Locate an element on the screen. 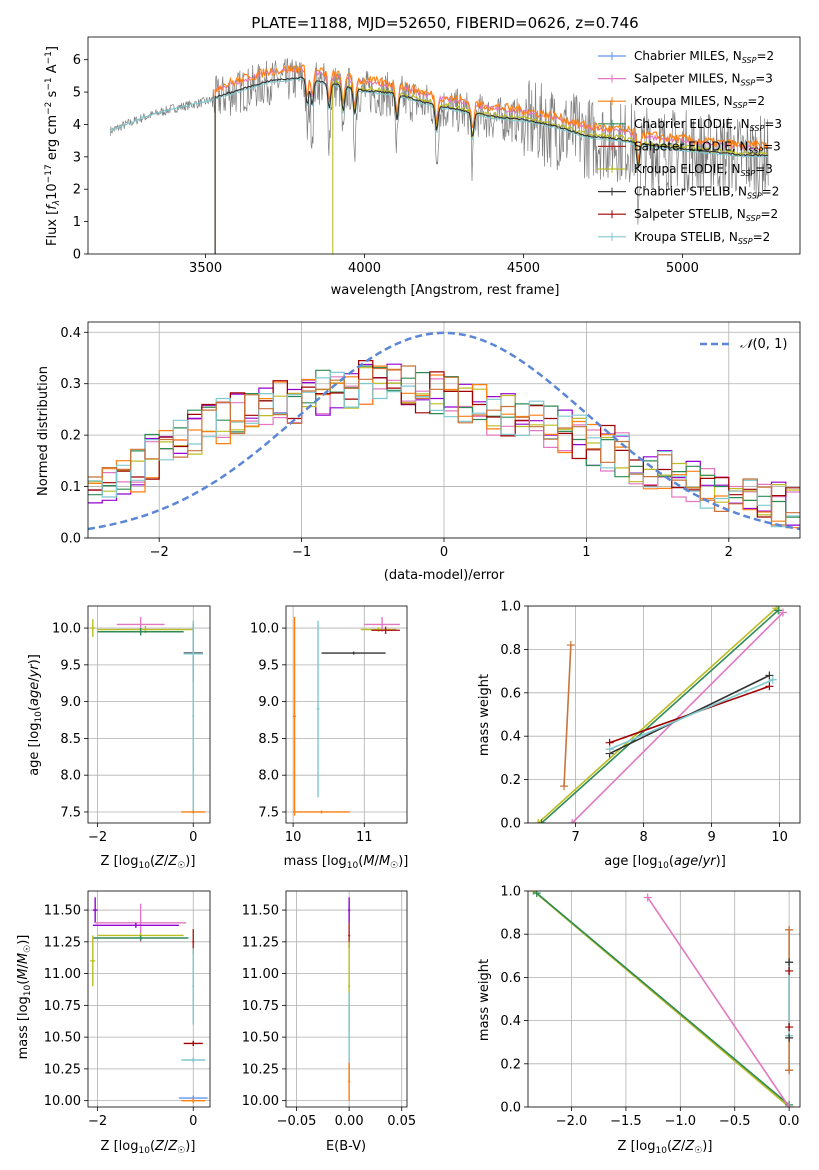 The height and width of the screenshot is (1170, 819). y-tick-label: 0 is located at coordinates (77, 255).